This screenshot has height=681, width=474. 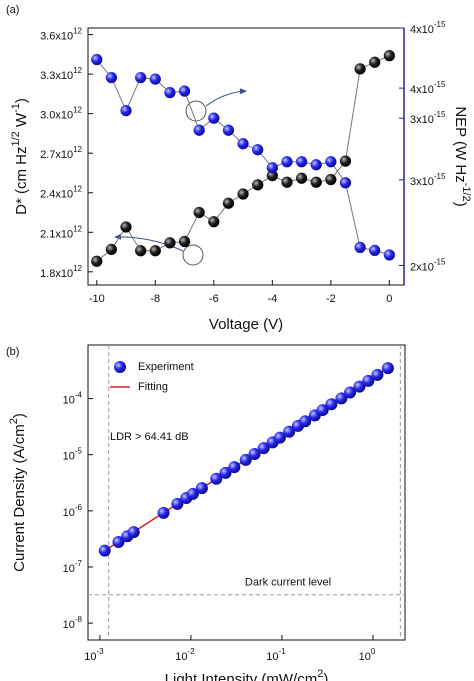 I want to click on tick-exponent: -5, so click(x=79, y=451).